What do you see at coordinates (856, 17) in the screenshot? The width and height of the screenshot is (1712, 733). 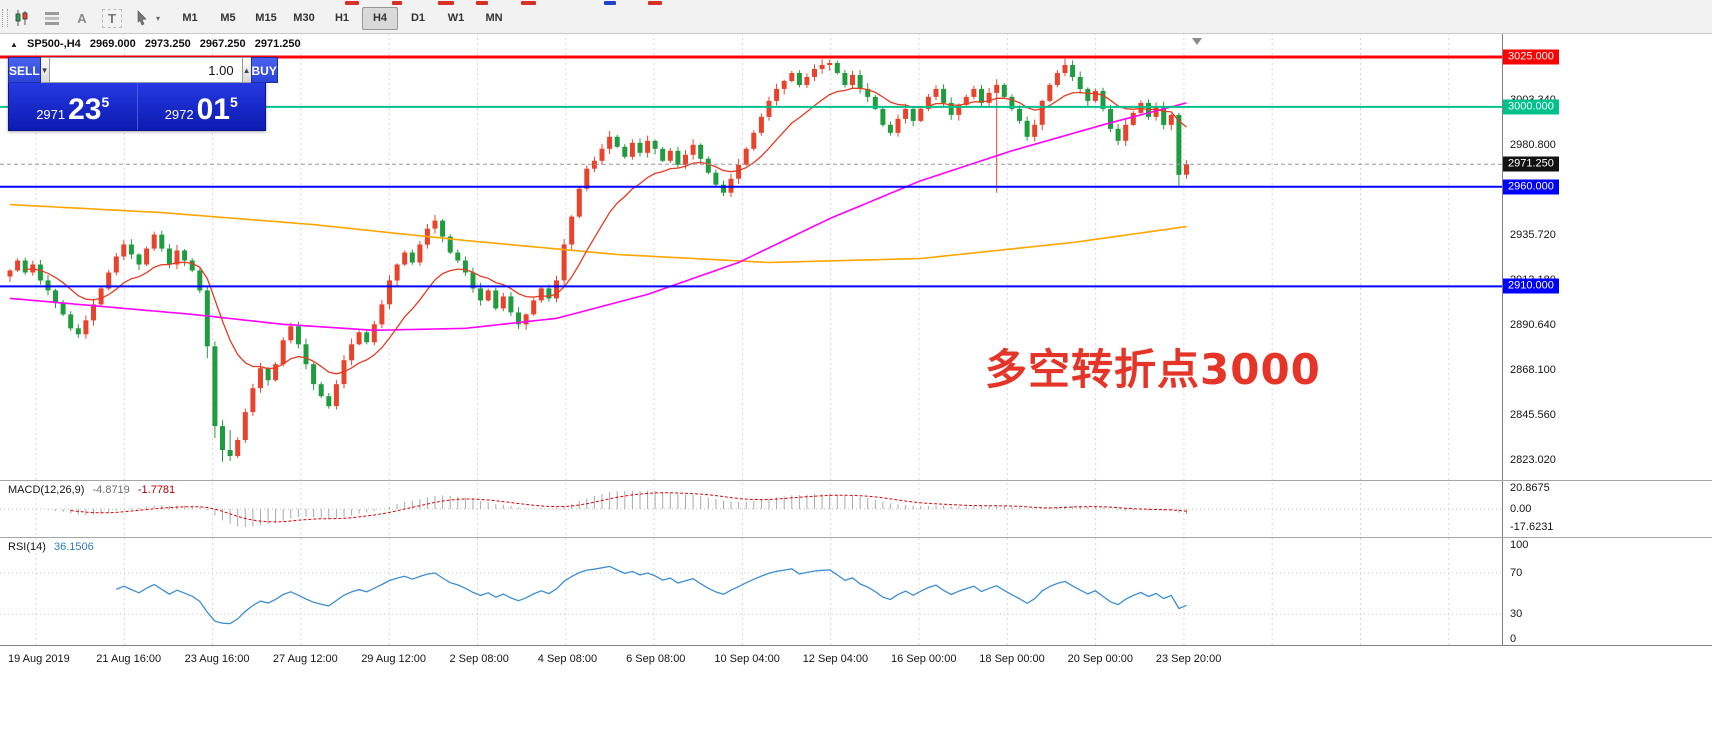 I see `toolbar: A T ▾ M1 M5 M15 M30 H1 H4 D1 W1 MN` at bounding box center [856, 17].